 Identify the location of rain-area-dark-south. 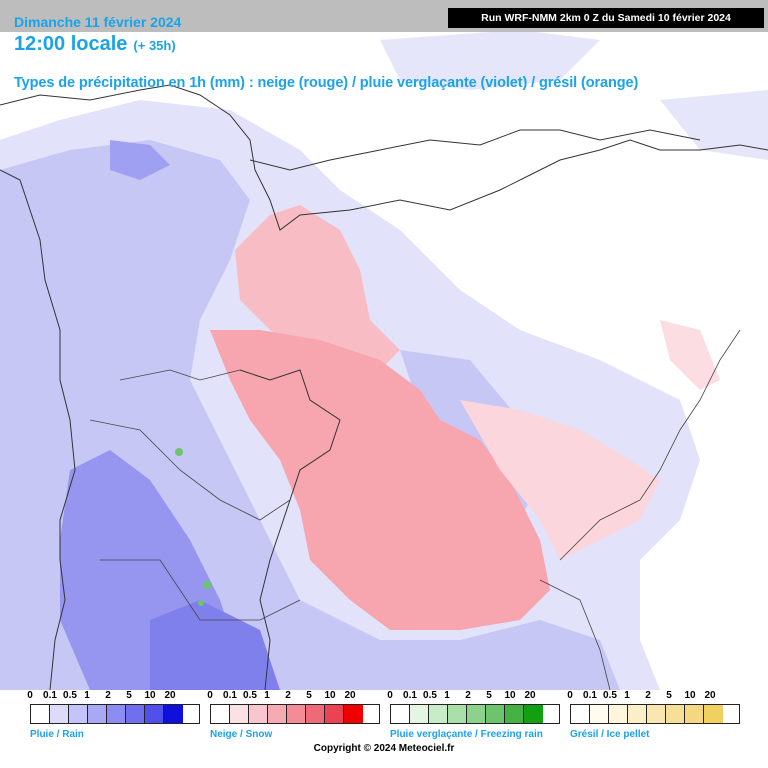
(215, 645).